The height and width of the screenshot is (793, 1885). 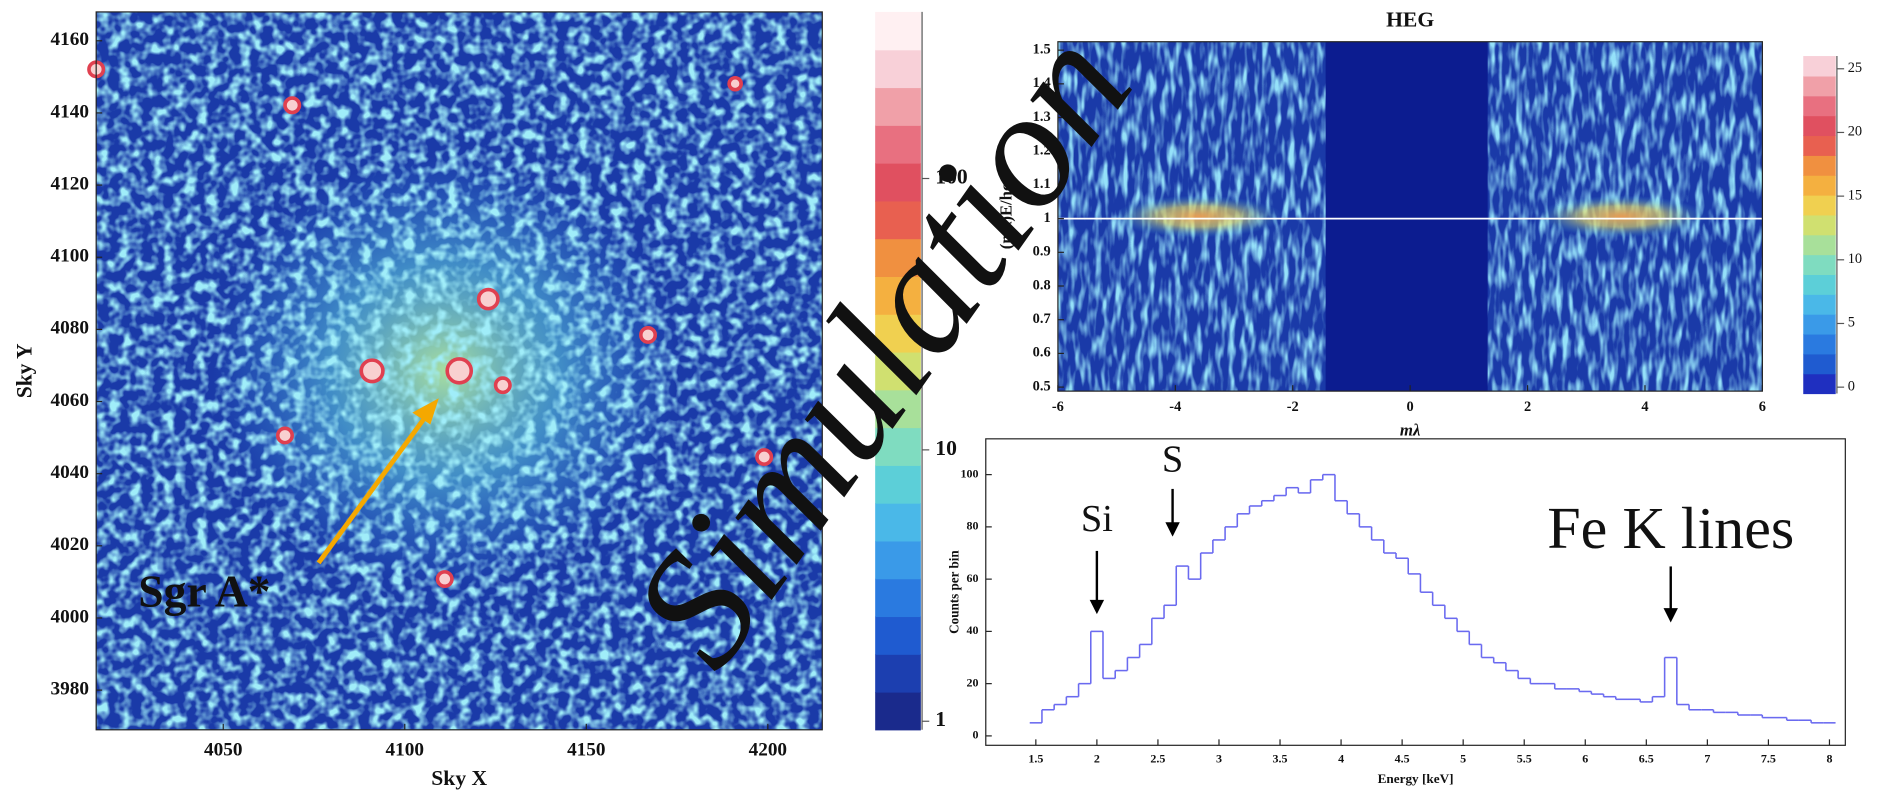 I want to click on x-tick-label: 2.5, so click(x=1157, y=758).